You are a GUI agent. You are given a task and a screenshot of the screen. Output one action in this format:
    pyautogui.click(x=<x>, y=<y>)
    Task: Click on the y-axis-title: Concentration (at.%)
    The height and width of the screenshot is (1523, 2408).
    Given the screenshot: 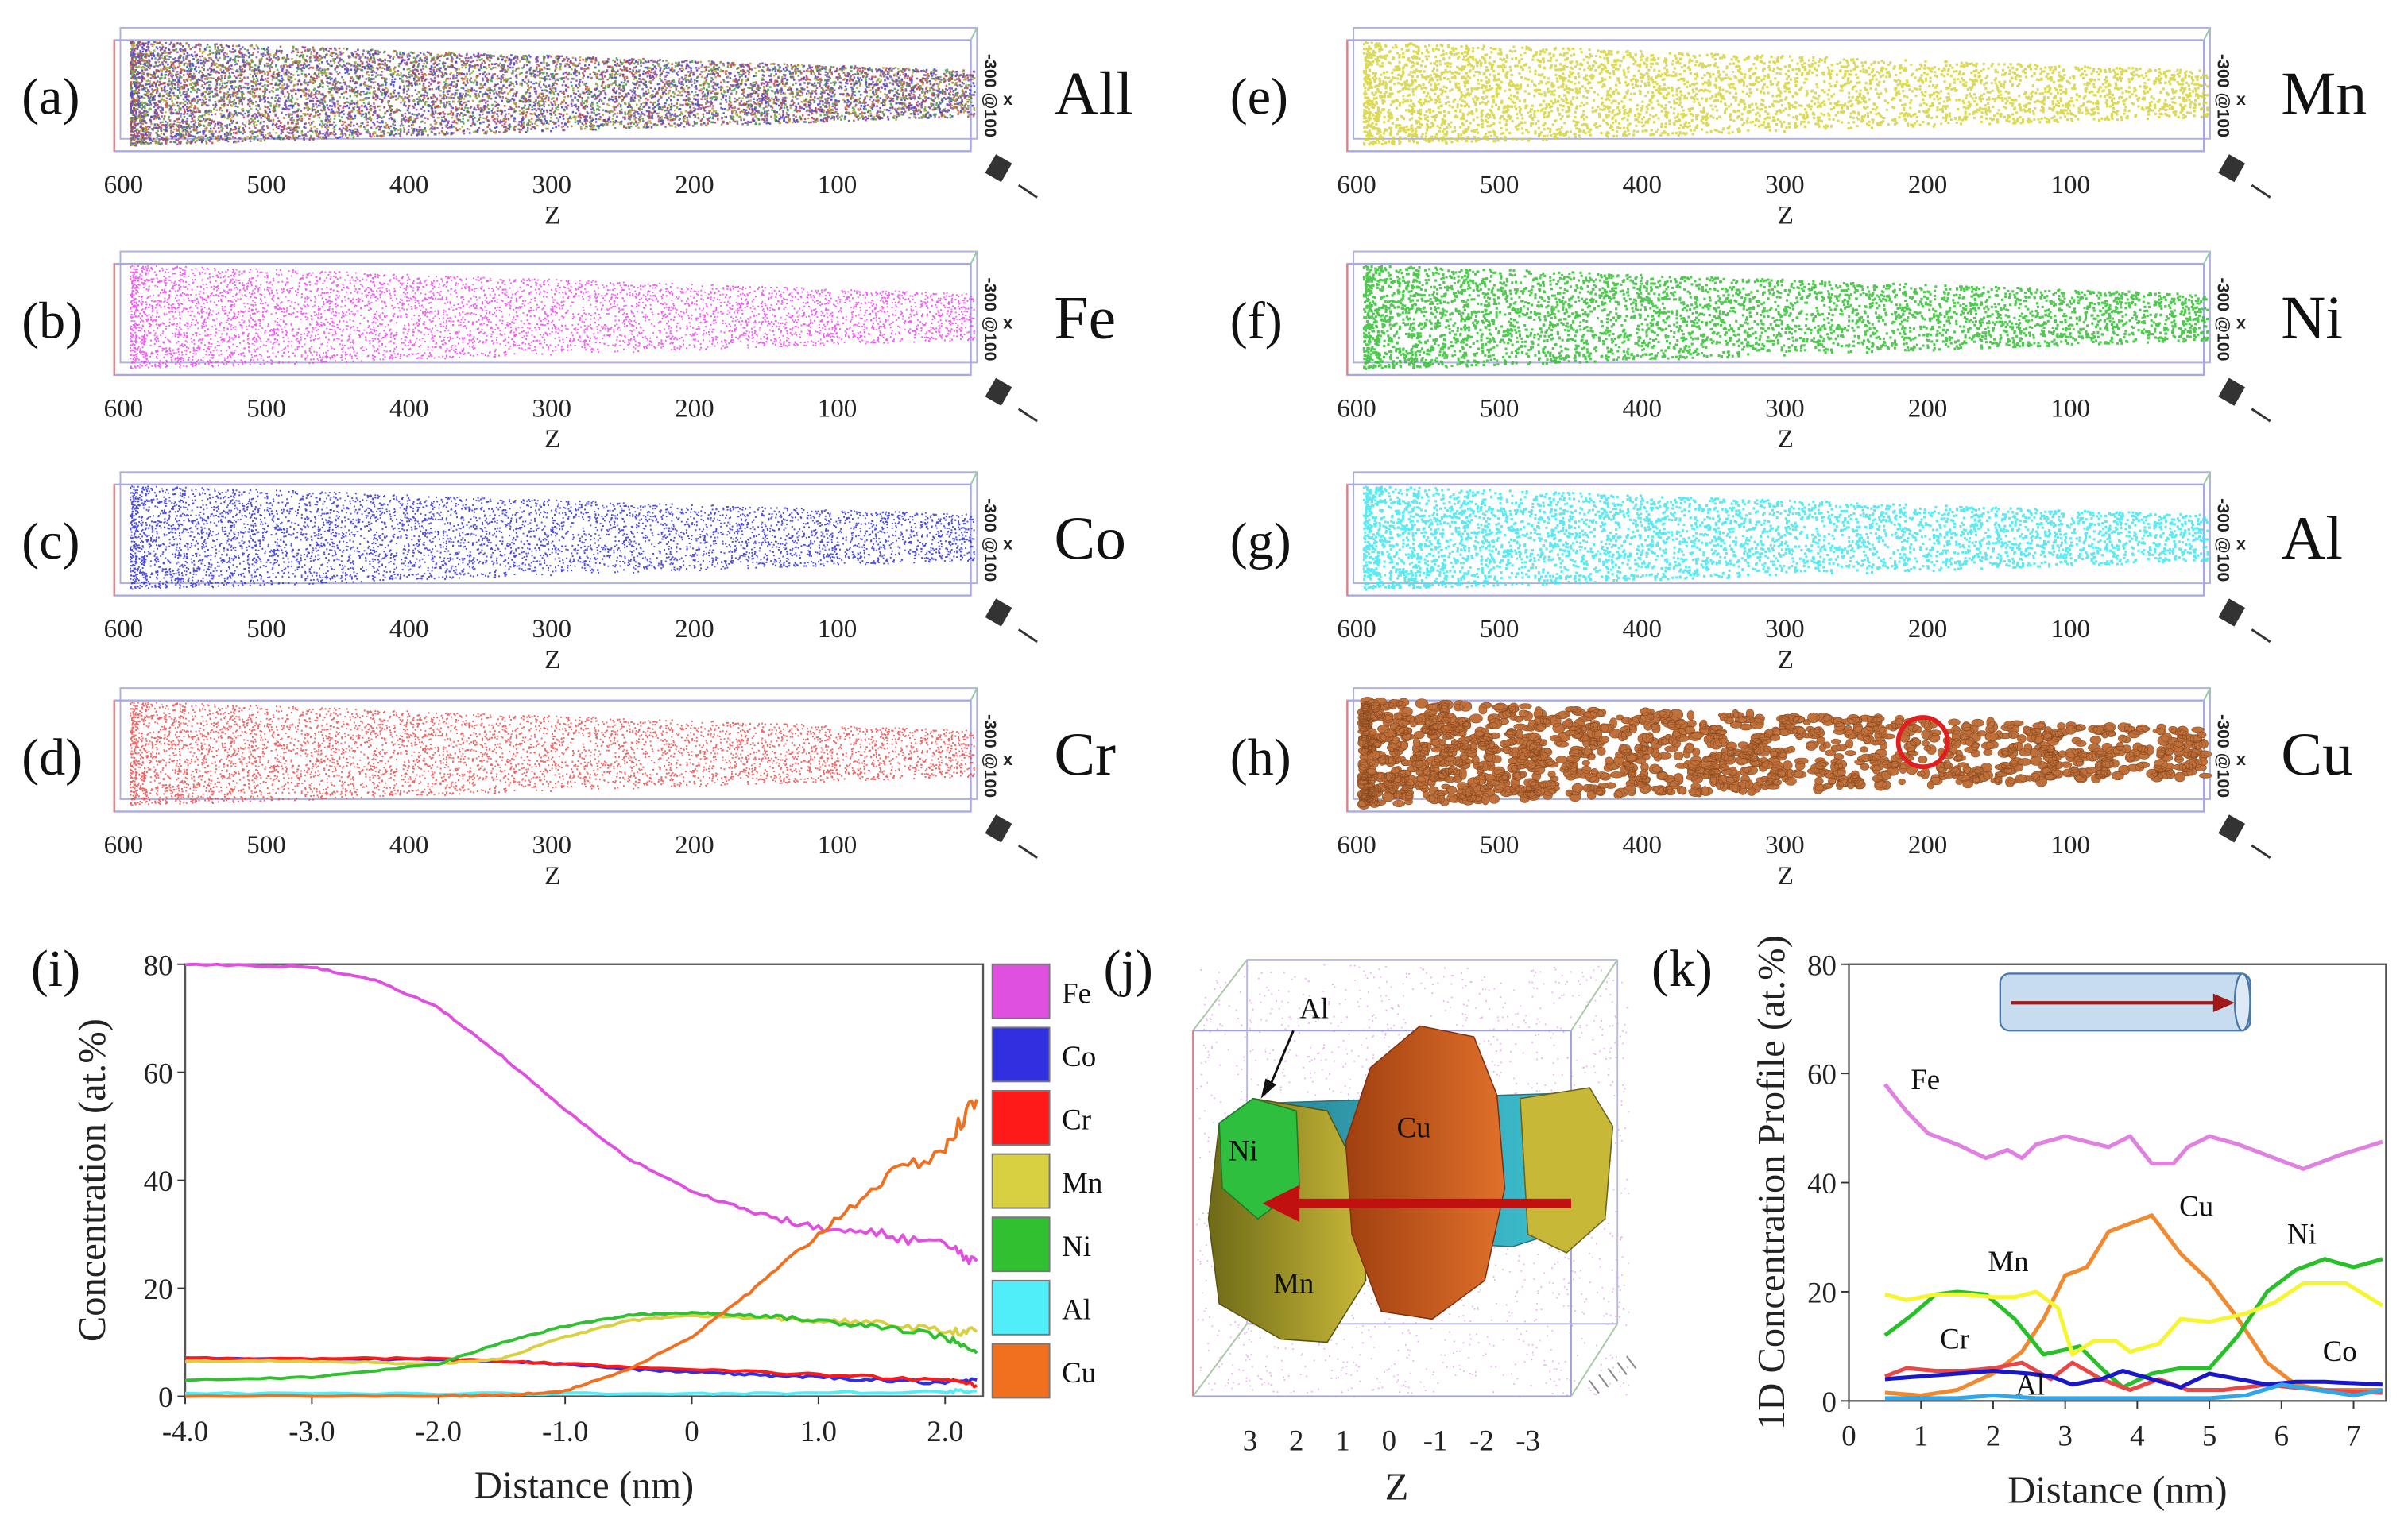 What is the action you would take?
    pyautogui.click(x=93, y=1180)
    